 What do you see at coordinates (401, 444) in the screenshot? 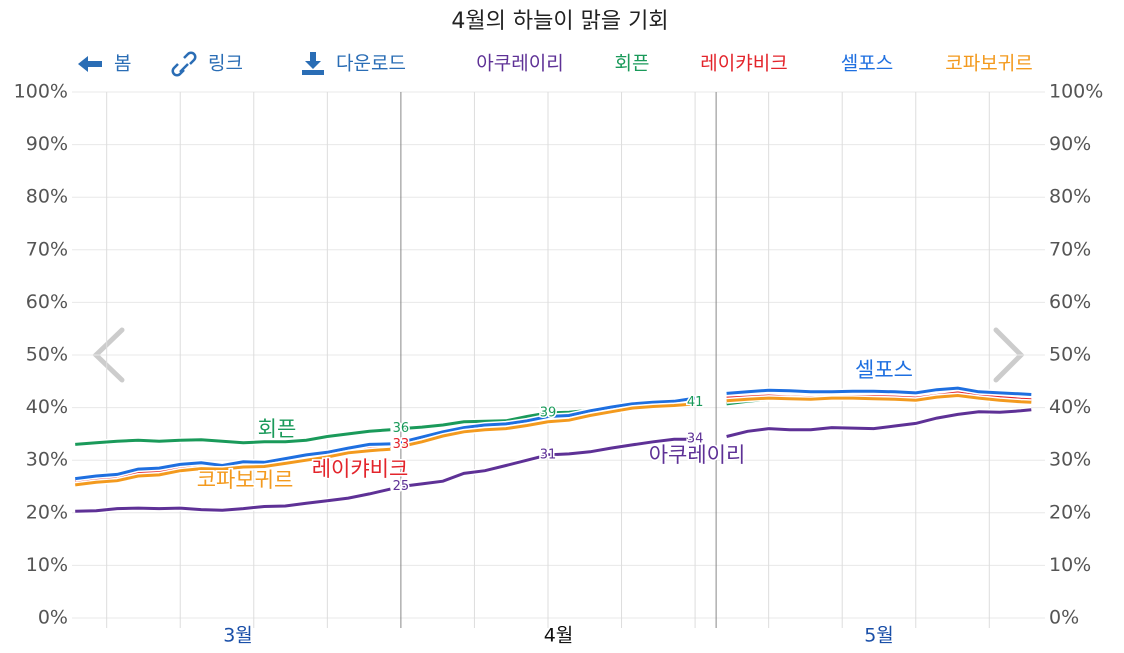
I see `data-label: 33` at bounding box center [401, 444].